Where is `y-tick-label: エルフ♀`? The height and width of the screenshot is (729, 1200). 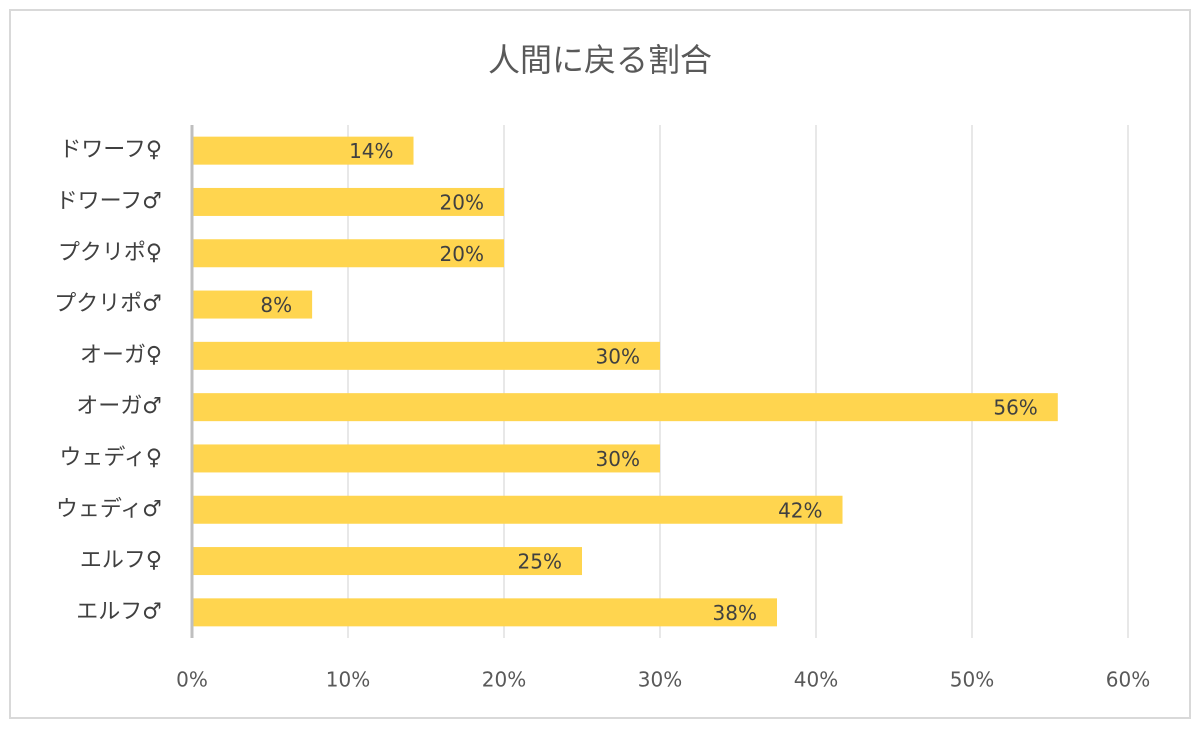 y-tick-label: エルフ♀ is located at coordinates (121, 560).